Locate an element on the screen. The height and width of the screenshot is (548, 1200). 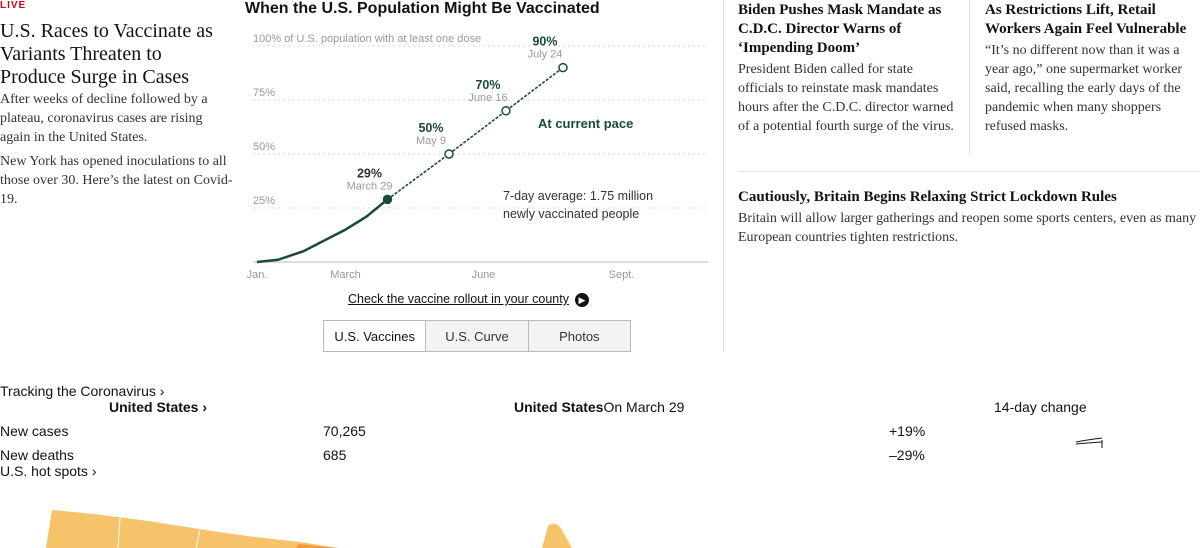
tracker-header: United StatesOn March 29 is located at coordinates (599, 407).